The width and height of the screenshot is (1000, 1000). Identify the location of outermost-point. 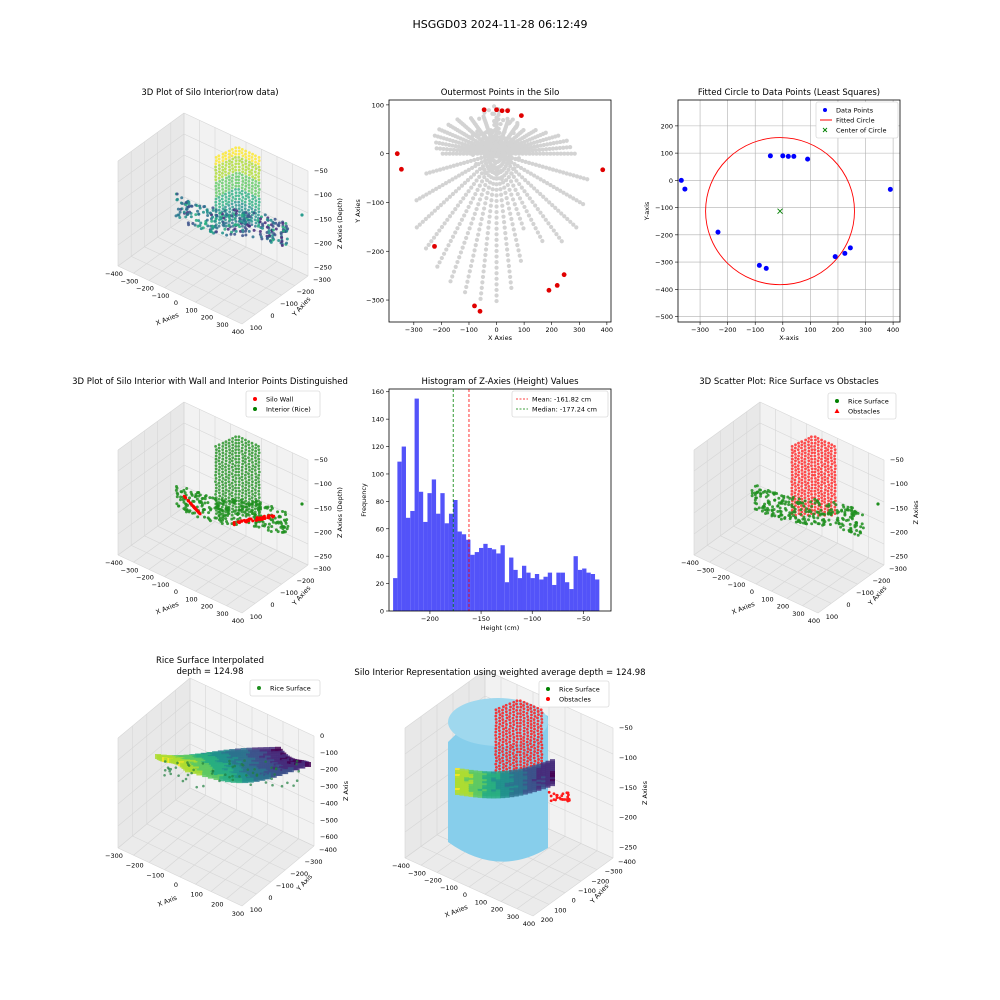
(480, 311).